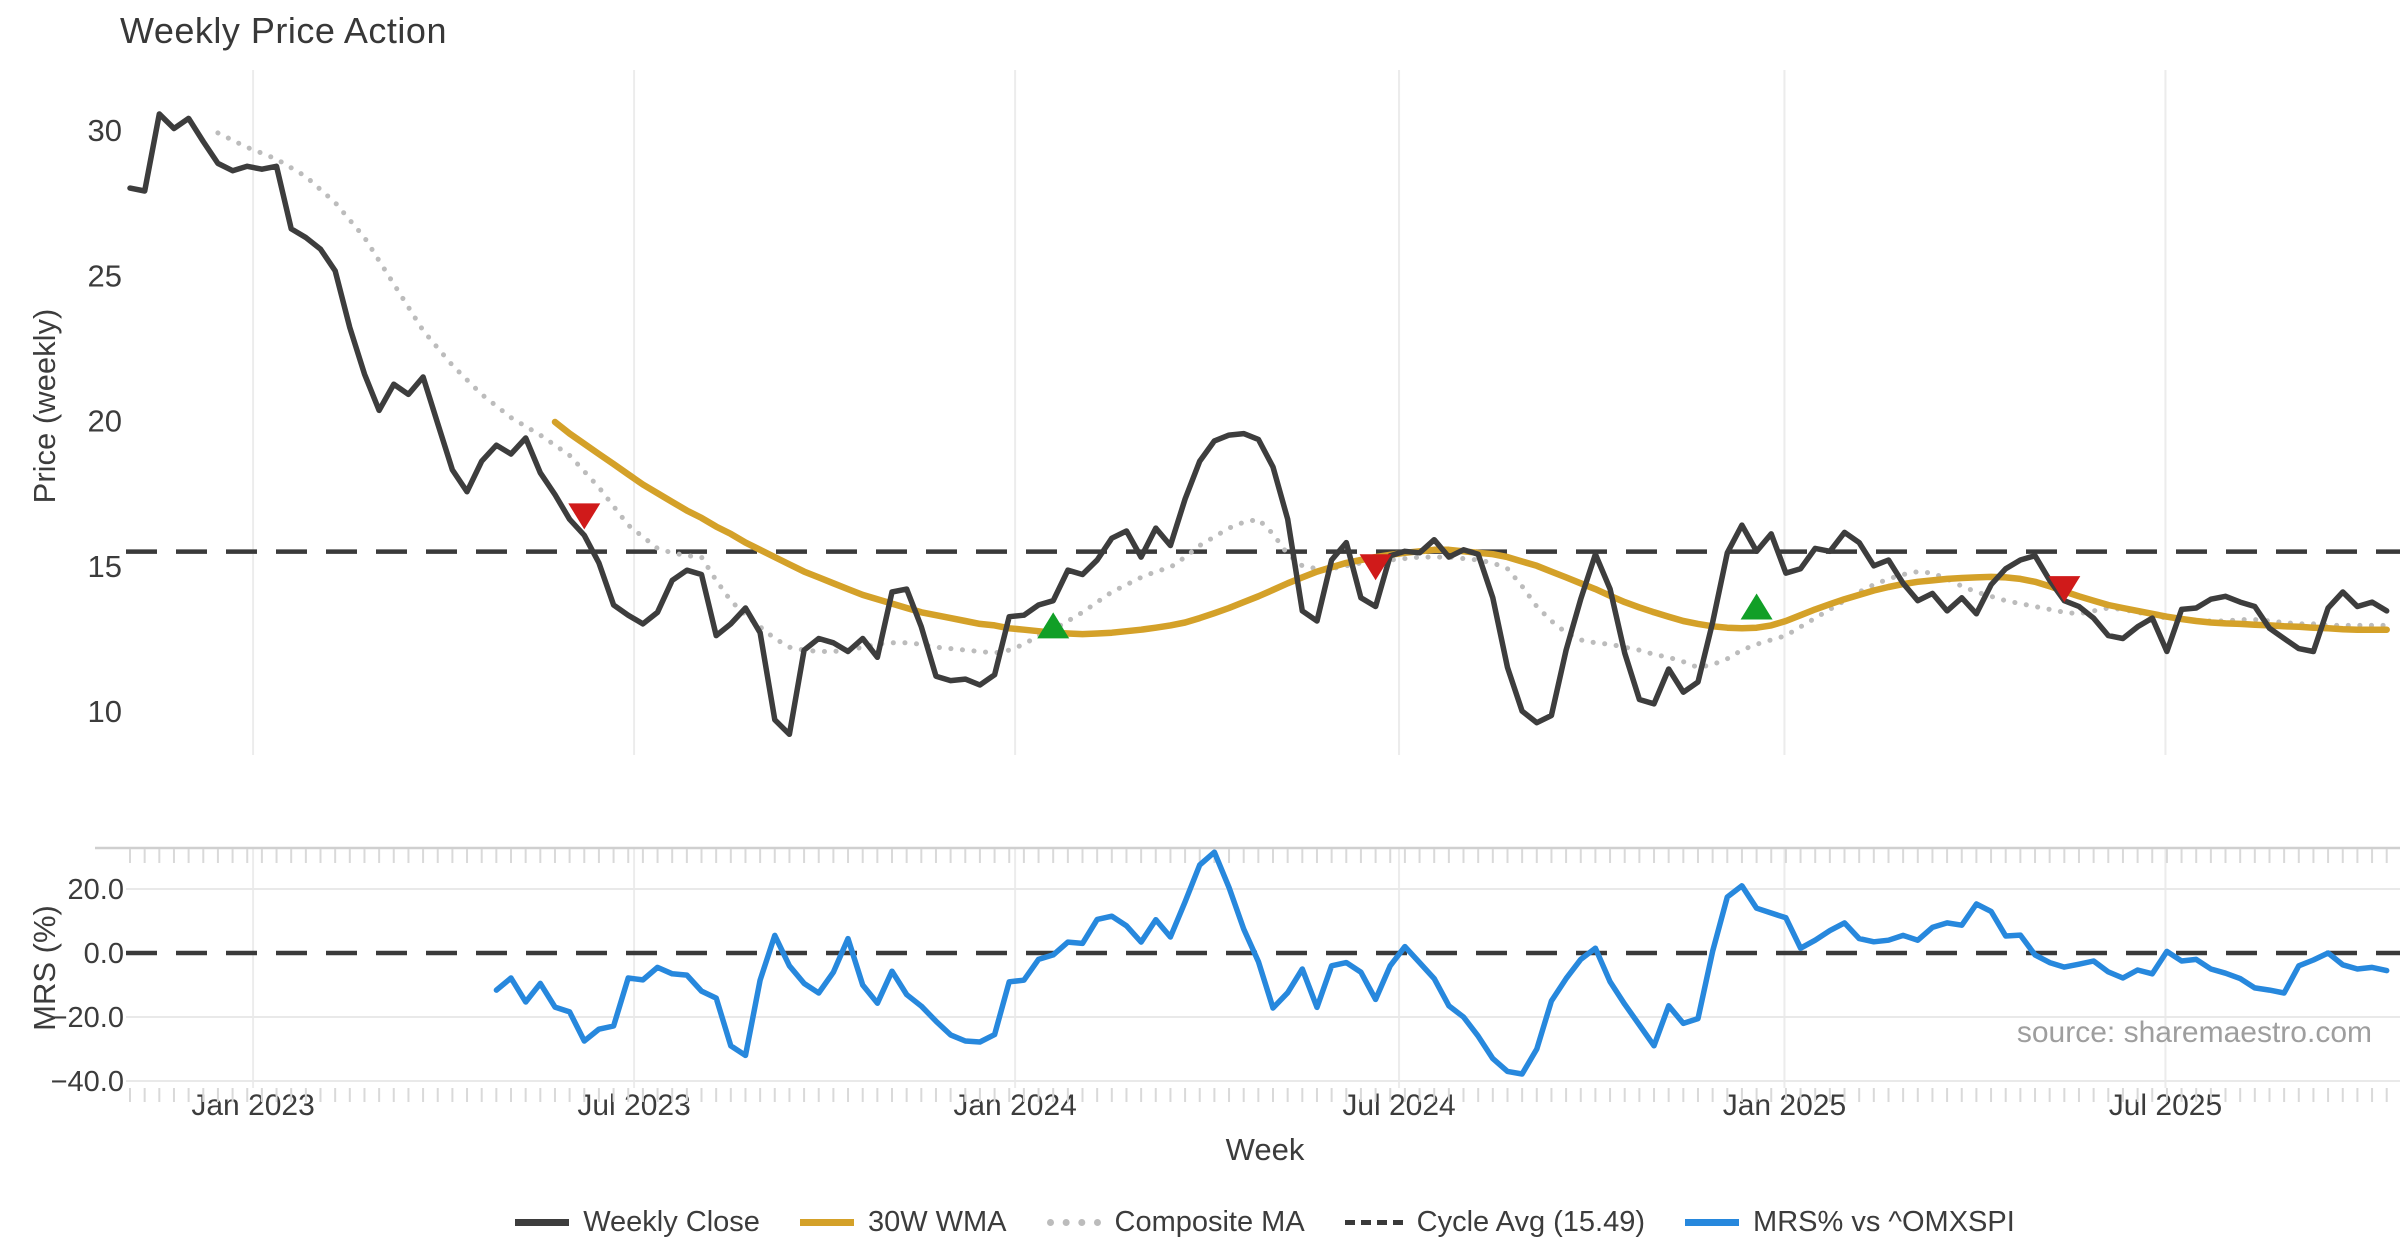 The height and width of the screenshot is (1260, 2400). Describe the element at coordinates (283, 30) in the screenshot. I see `page-title: Weekly Price Action` at that location.